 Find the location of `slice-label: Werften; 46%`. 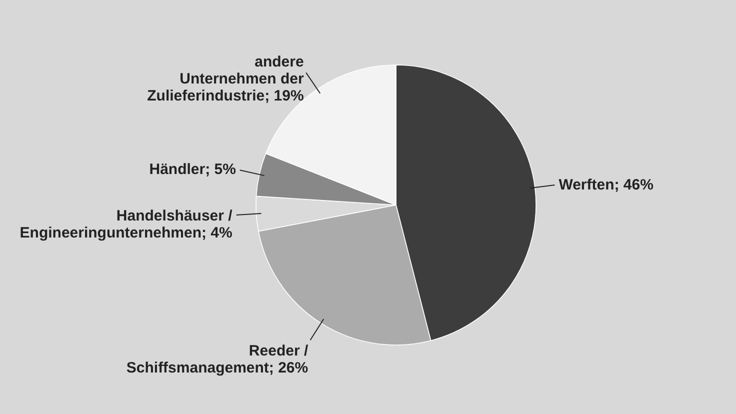

slice-label: Werften; 46% is located at coordinates (606, 185).